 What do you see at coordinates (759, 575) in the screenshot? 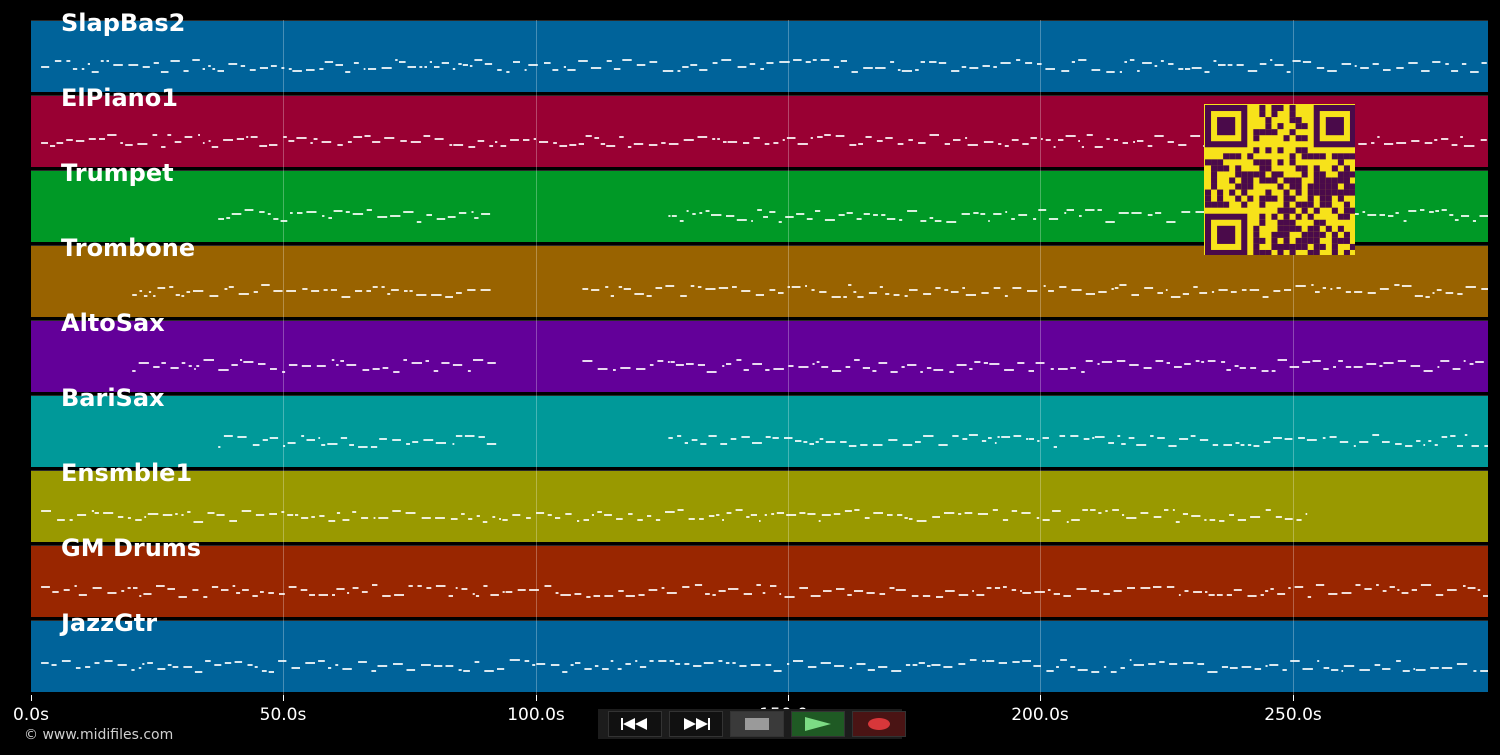
I see `track-gm-drums: GM Drums` at bounding box center [759, 575].